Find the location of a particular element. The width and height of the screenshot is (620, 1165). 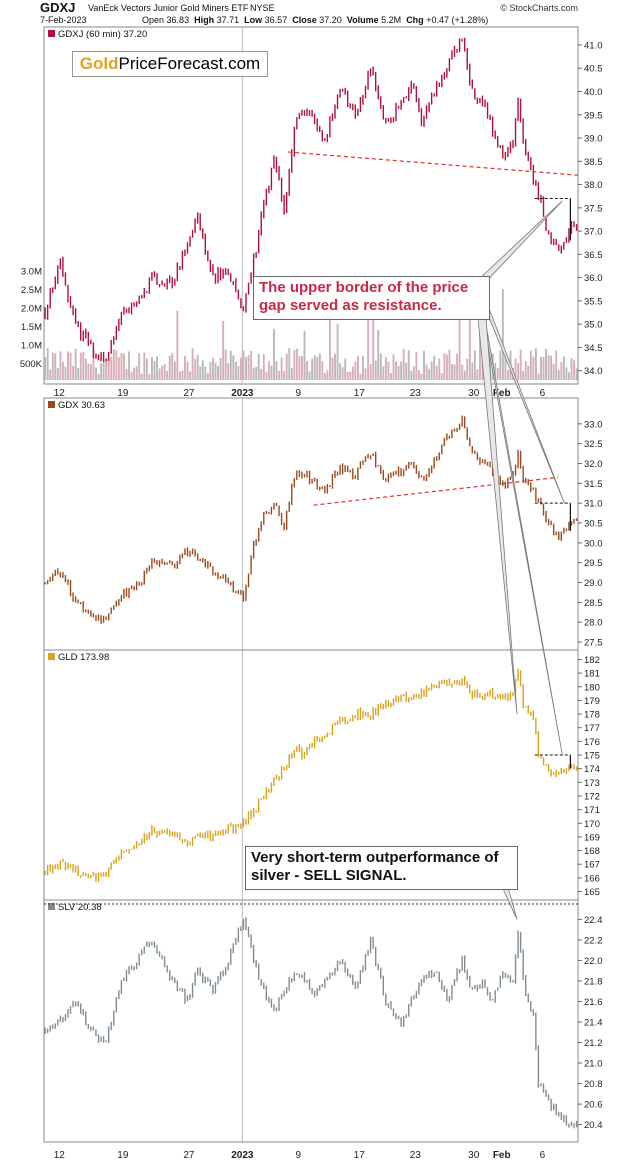

y-tick-label: 168 is located at coordinates (592, 851).